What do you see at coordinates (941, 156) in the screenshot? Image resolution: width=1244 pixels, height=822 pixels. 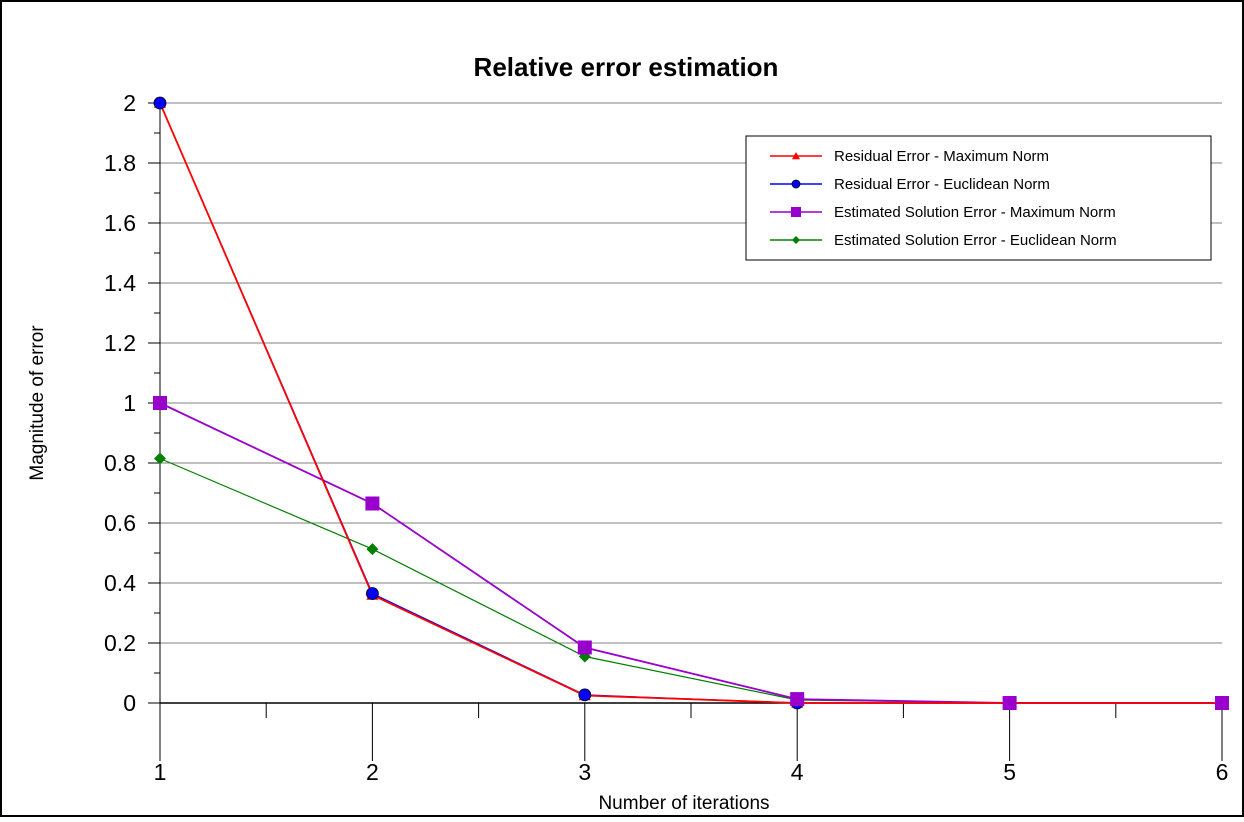 I see `legend-label: Residual Error - Maximum Norm` at bounding box center [941, 156].